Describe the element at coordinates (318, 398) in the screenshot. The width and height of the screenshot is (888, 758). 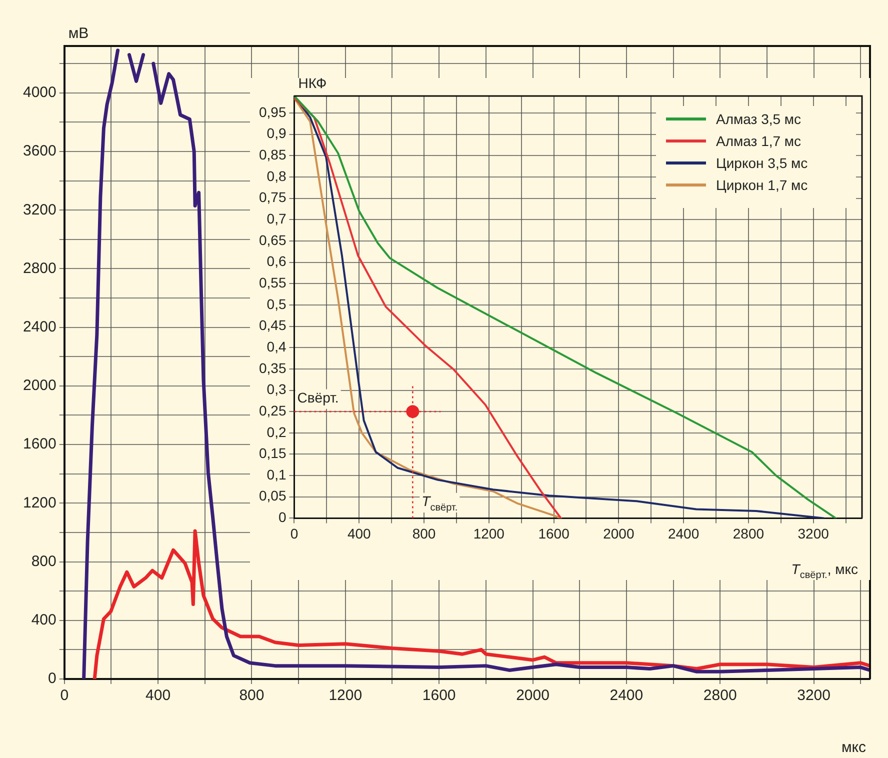
I see `ref-line-label: Свёрт.` at that location.